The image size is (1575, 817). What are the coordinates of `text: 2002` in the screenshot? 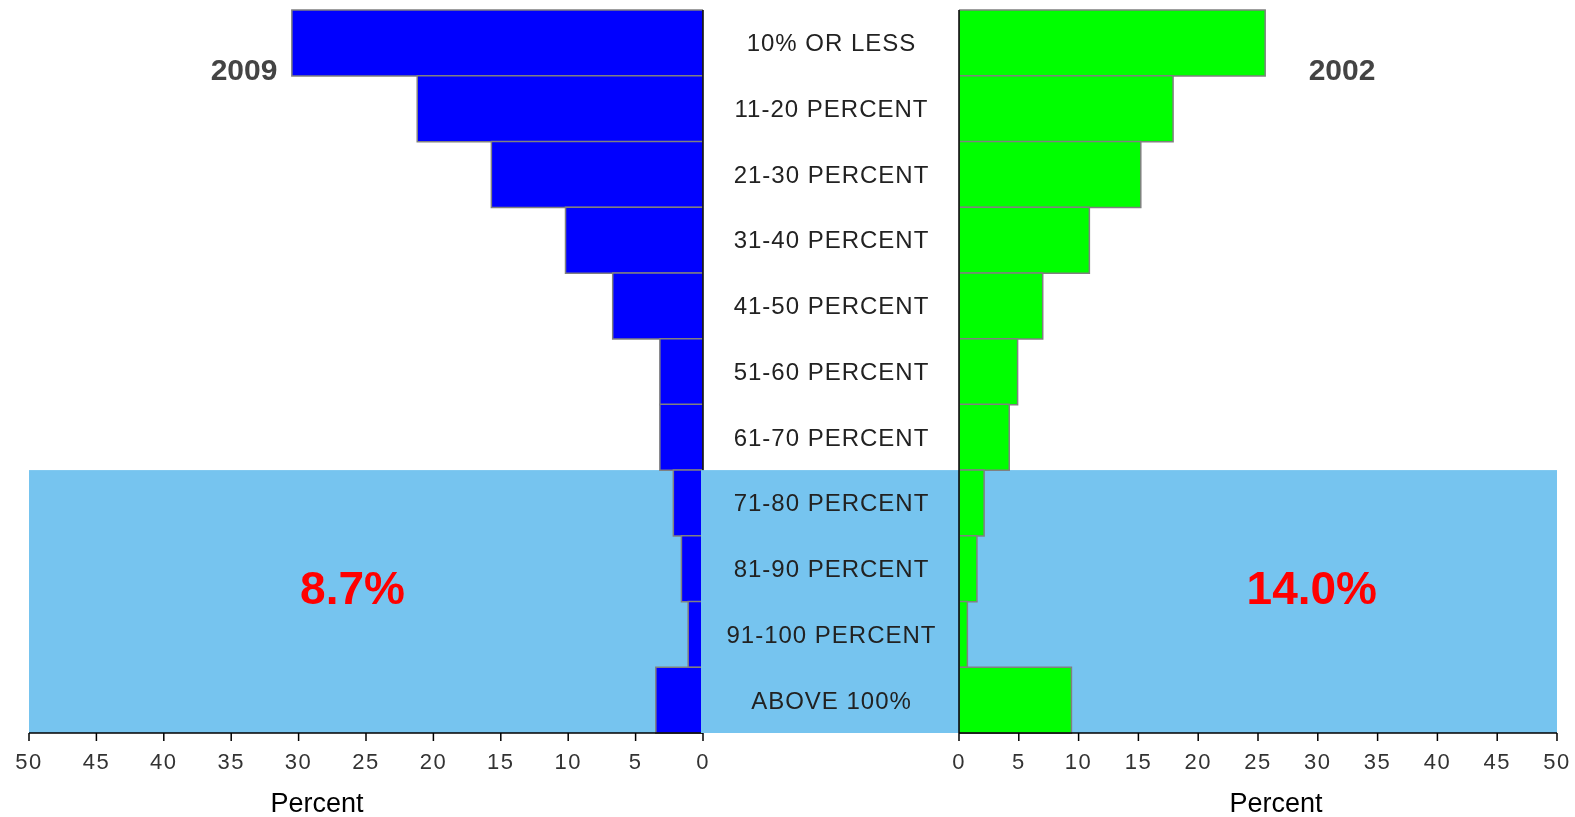 It's located at (1342, 70).